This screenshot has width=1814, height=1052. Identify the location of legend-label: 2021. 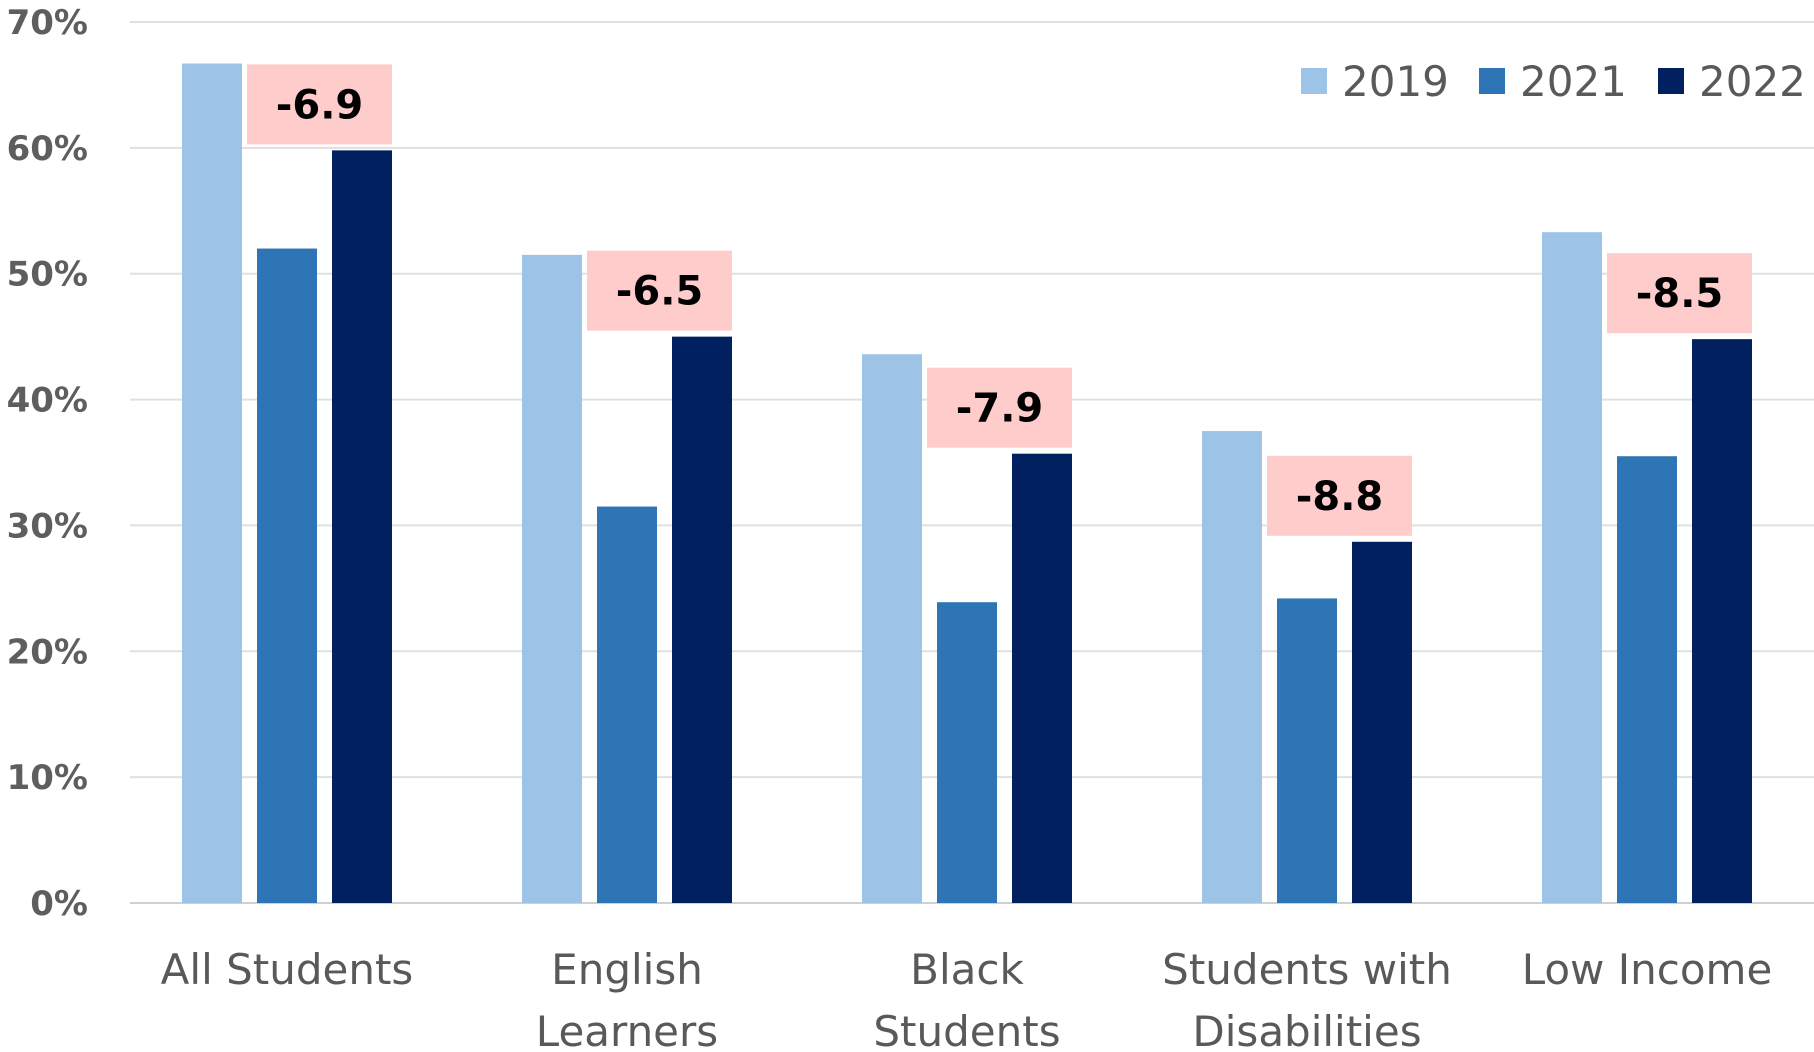
(1573, 81).